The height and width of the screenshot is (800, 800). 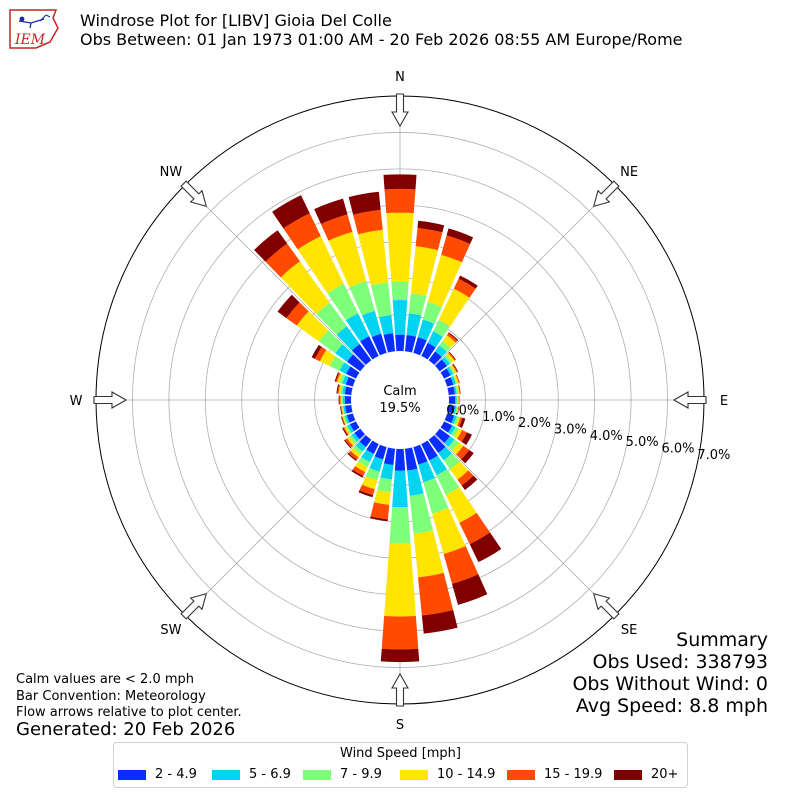 I want to click on bar-convention-note: Bar Convention: Meteorology, so click(x=111, y=696).